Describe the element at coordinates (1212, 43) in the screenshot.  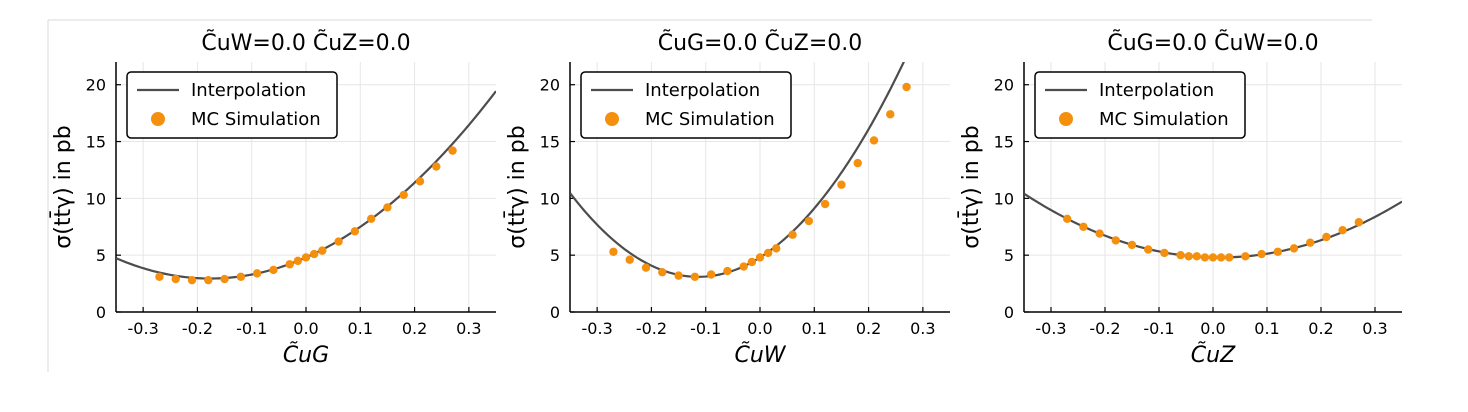
I see `panel-title: C̃uG=0.0 C̃uW=0.0` at that location.